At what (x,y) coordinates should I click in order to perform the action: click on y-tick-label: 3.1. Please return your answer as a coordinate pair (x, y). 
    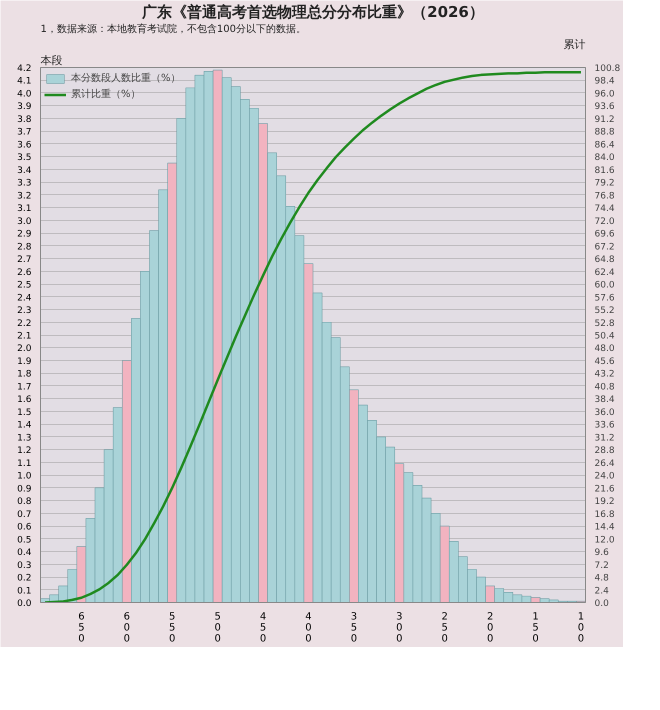
    Looking at the image, I should click on (24, 209).